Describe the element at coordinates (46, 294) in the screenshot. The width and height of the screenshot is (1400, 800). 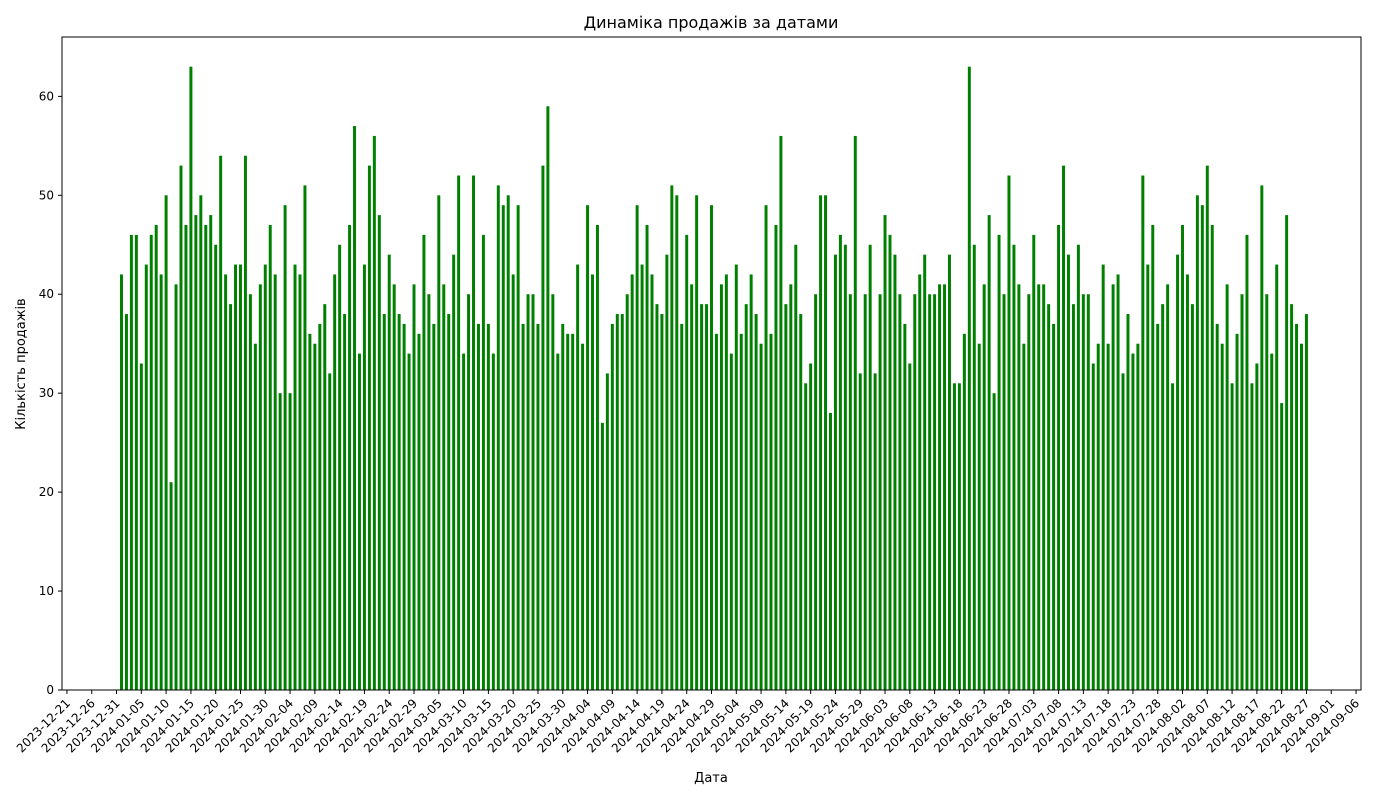
I see `y-tick-label: 40` at that location.